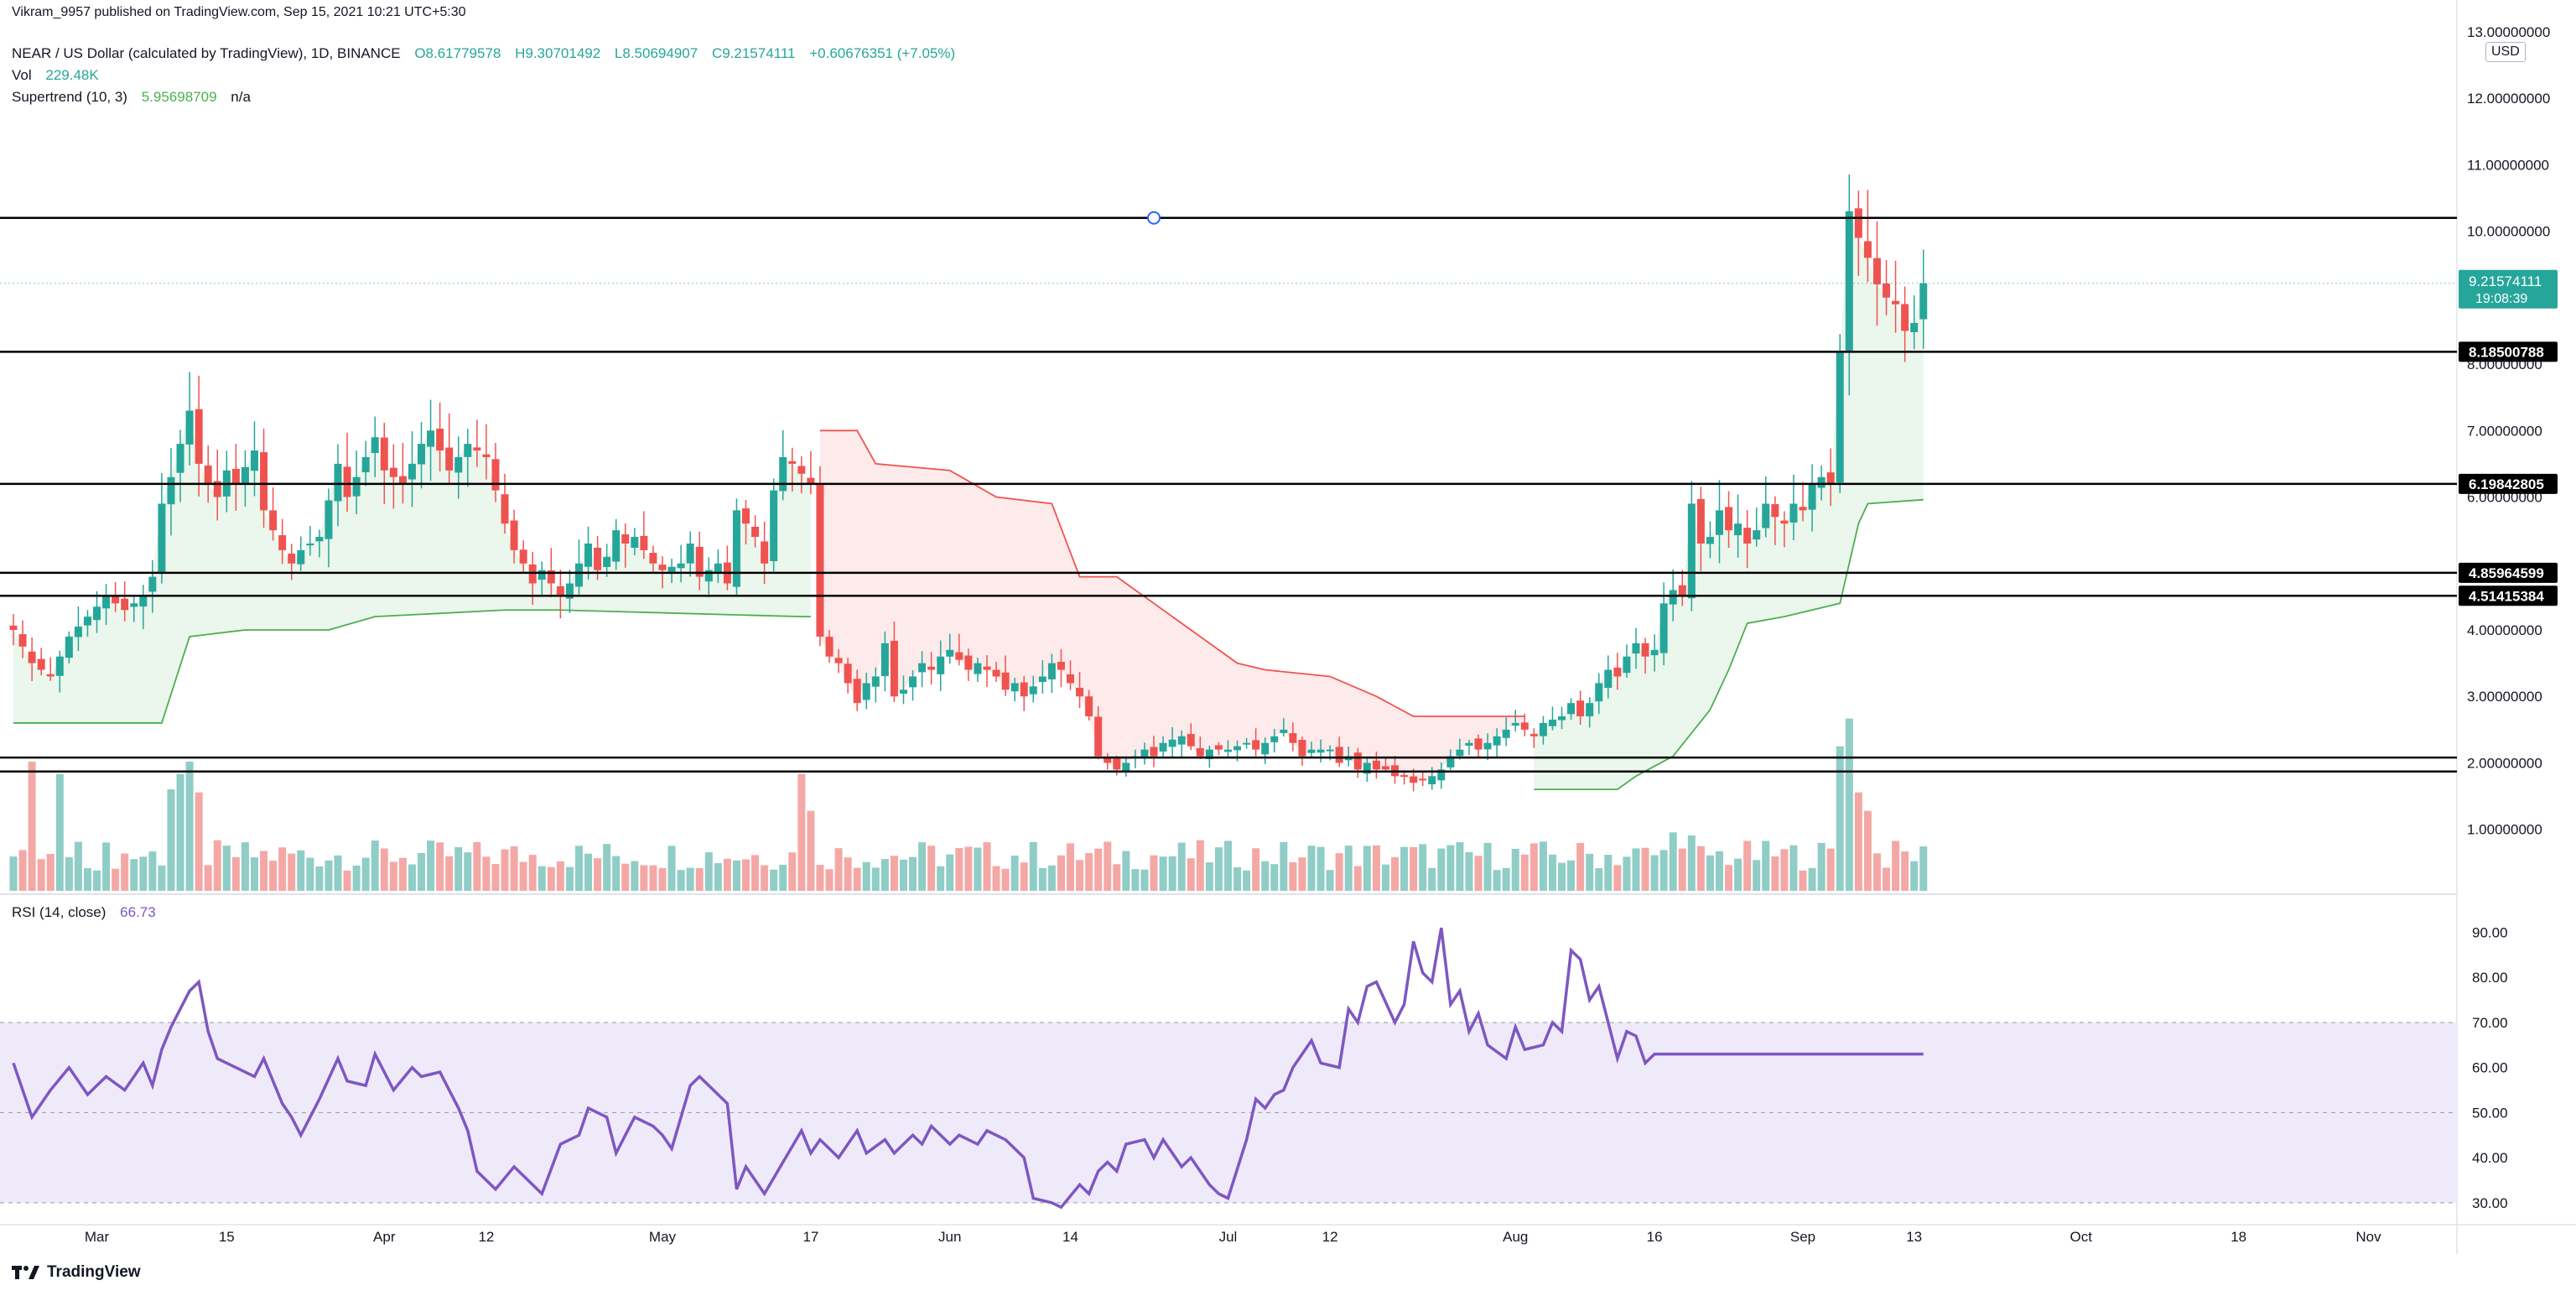  What do you see at coordinates (76, 1272) in the screenshot?
I see `brand-logo: TradingView` at bounding box center [76, 1272].